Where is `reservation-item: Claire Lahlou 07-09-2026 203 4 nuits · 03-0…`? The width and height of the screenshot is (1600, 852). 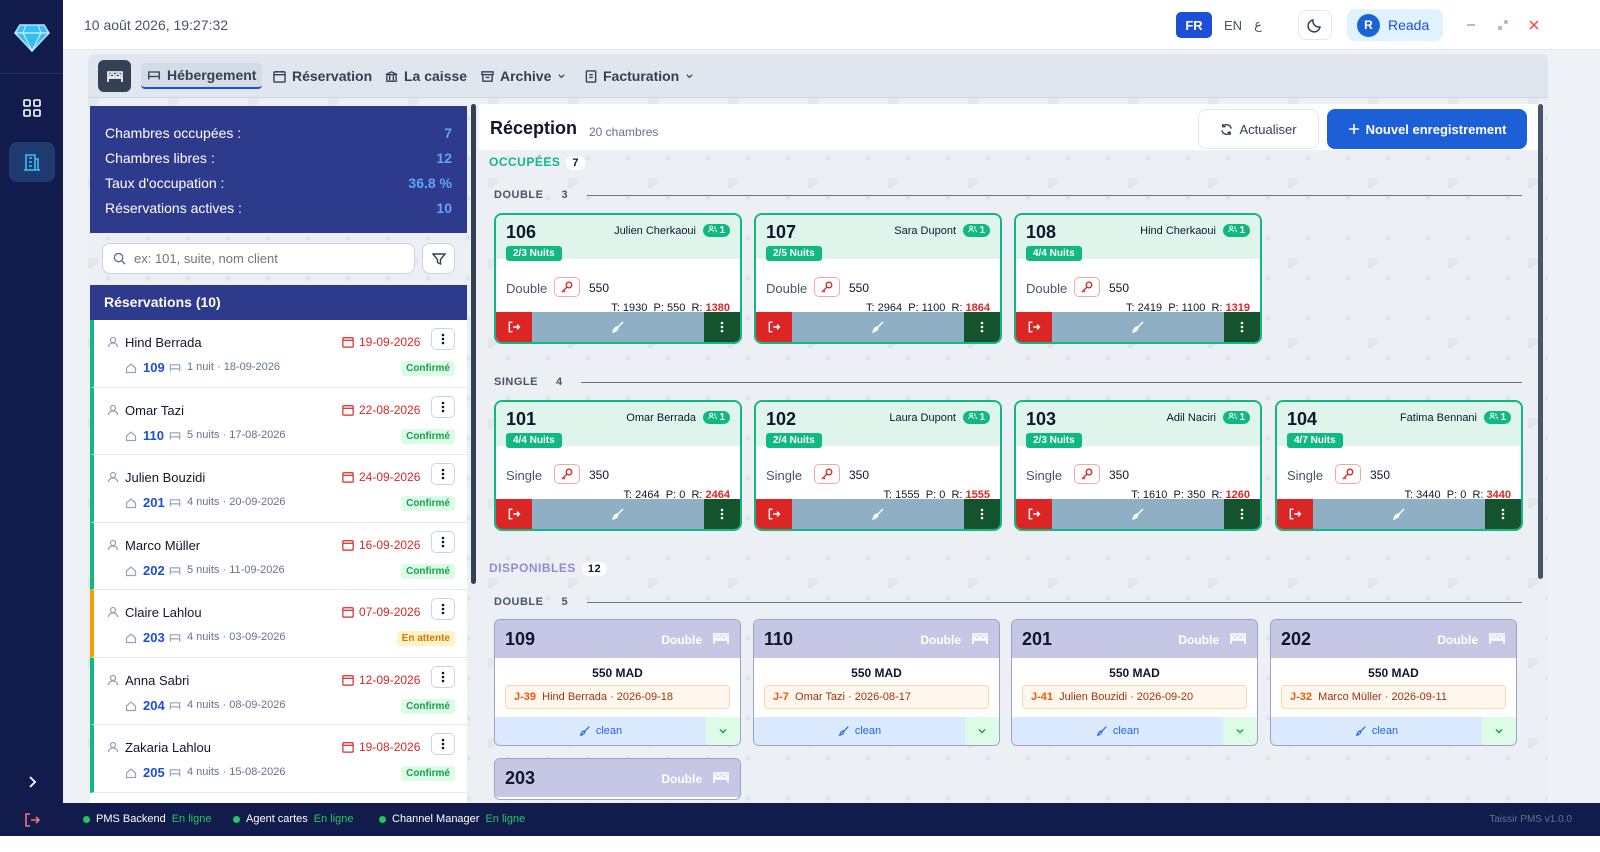 reservation-item: Claire Lahlou 07-09-2026 203 4 nuits · 03-0… is located at coordinates (278, 624).